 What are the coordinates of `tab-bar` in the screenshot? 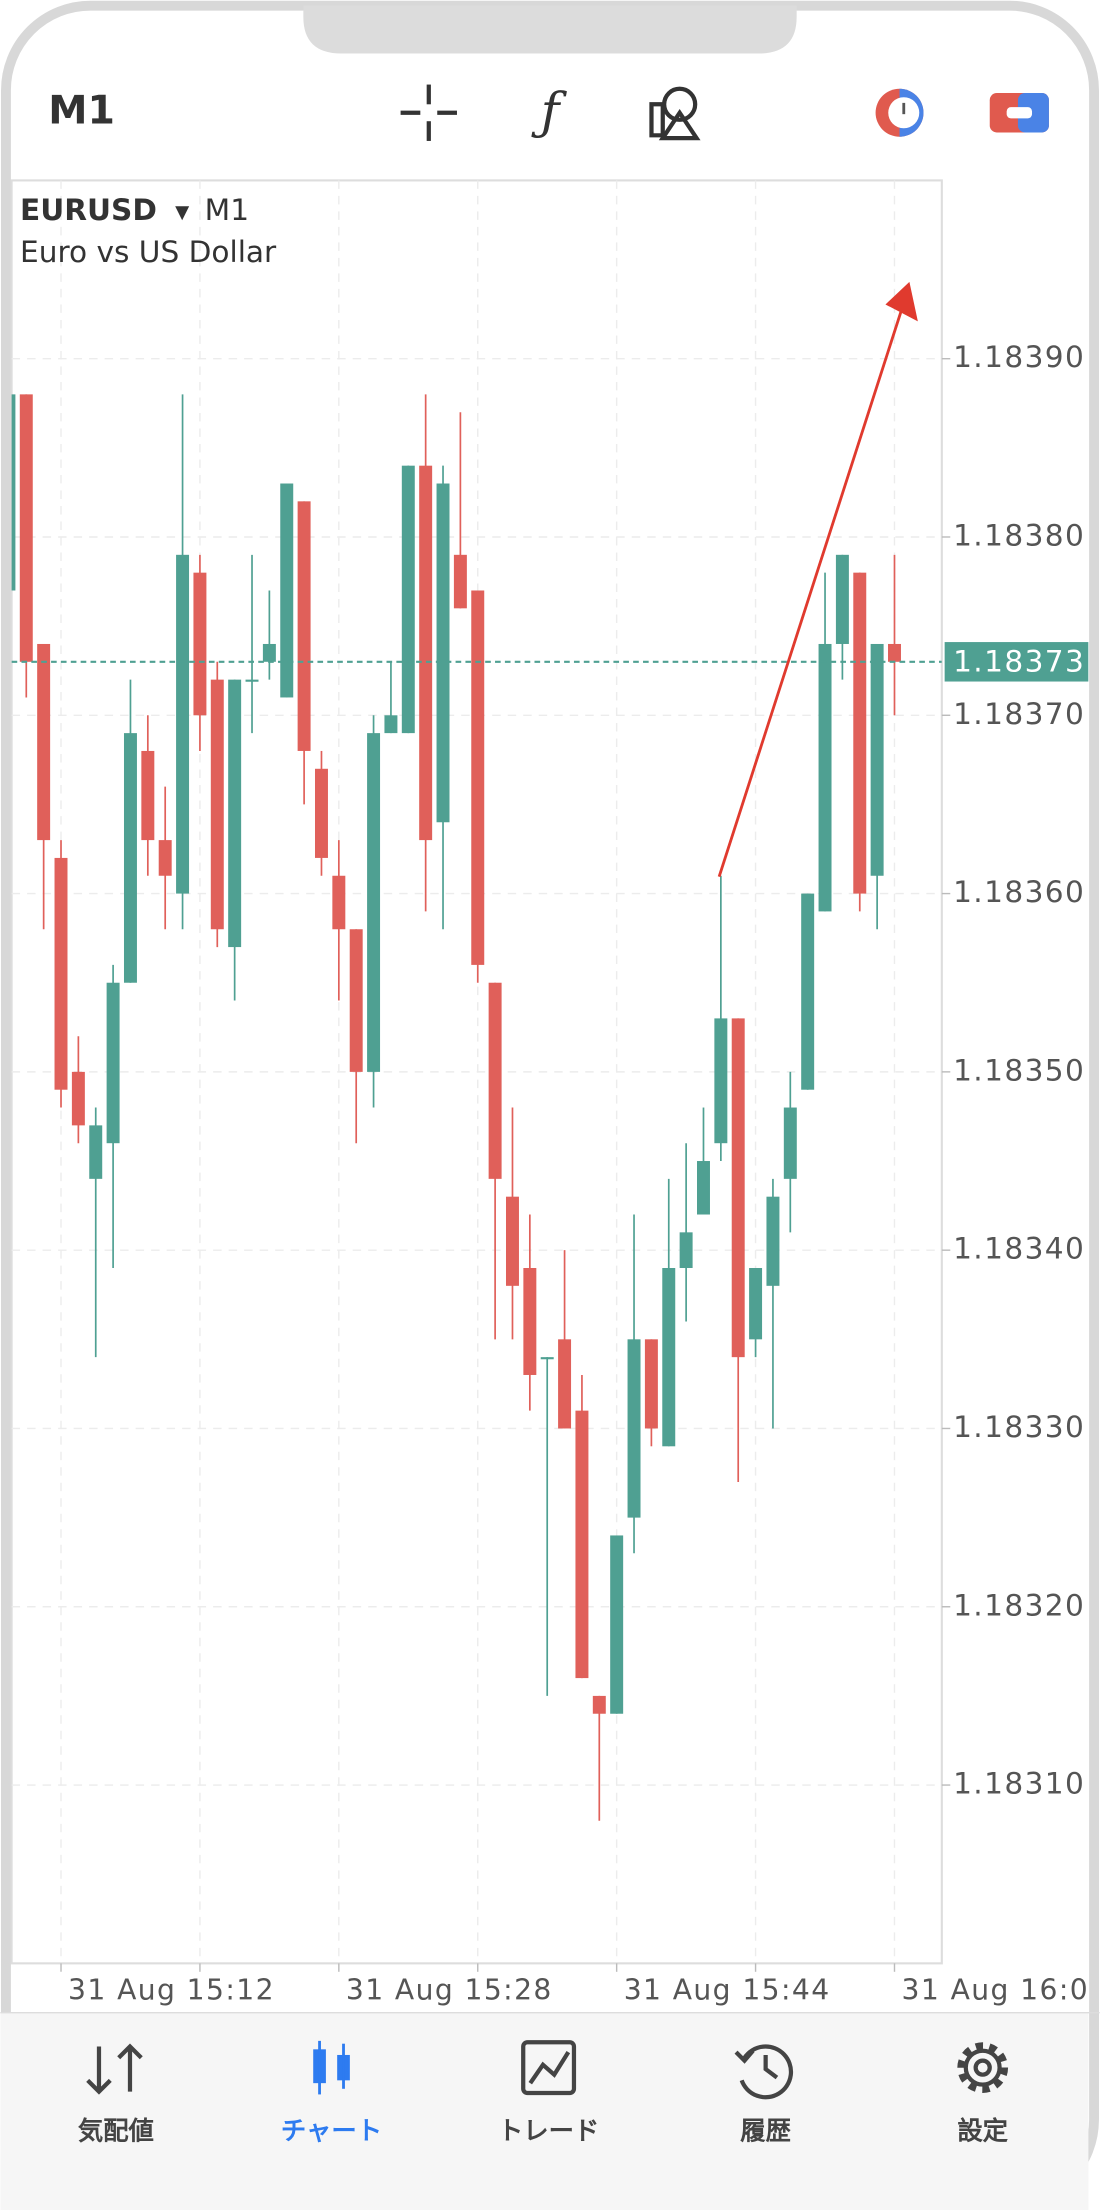 It's located at (544, 2111).